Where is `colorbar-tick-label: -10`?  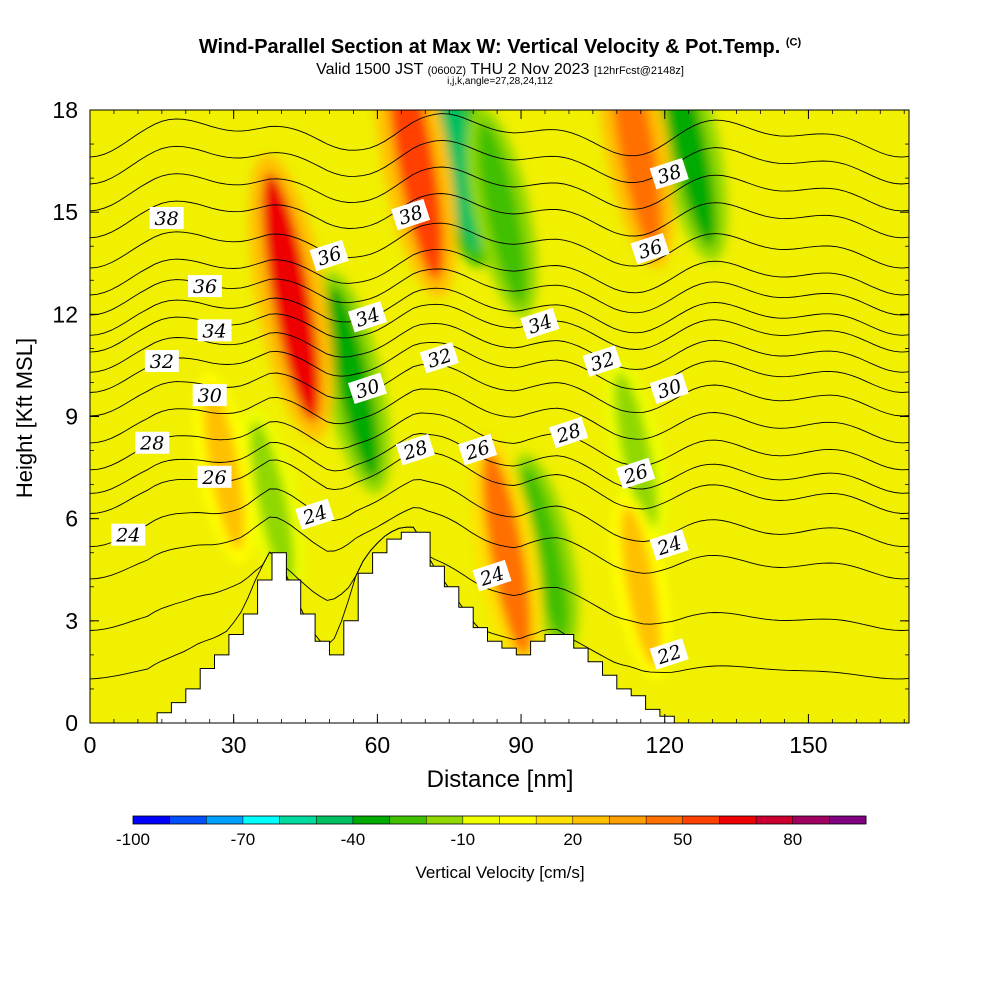
colorbar-tick-label: -10 is located at coordinates (463, 839).